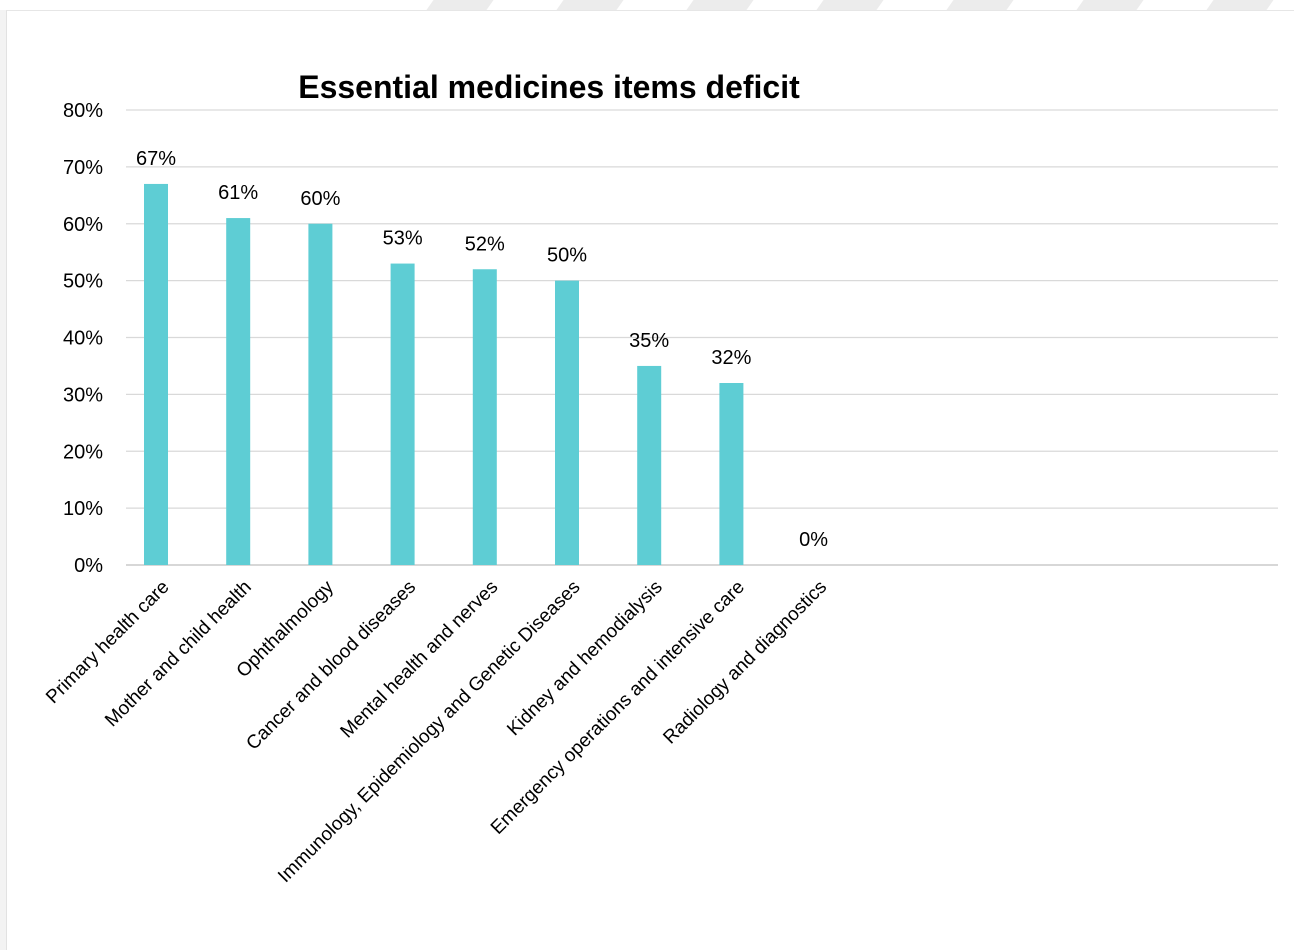 Image resolution: width=1294 pixels, height=950 pixels. I want to click on y-tick-label: 60%, so click(83, 225).